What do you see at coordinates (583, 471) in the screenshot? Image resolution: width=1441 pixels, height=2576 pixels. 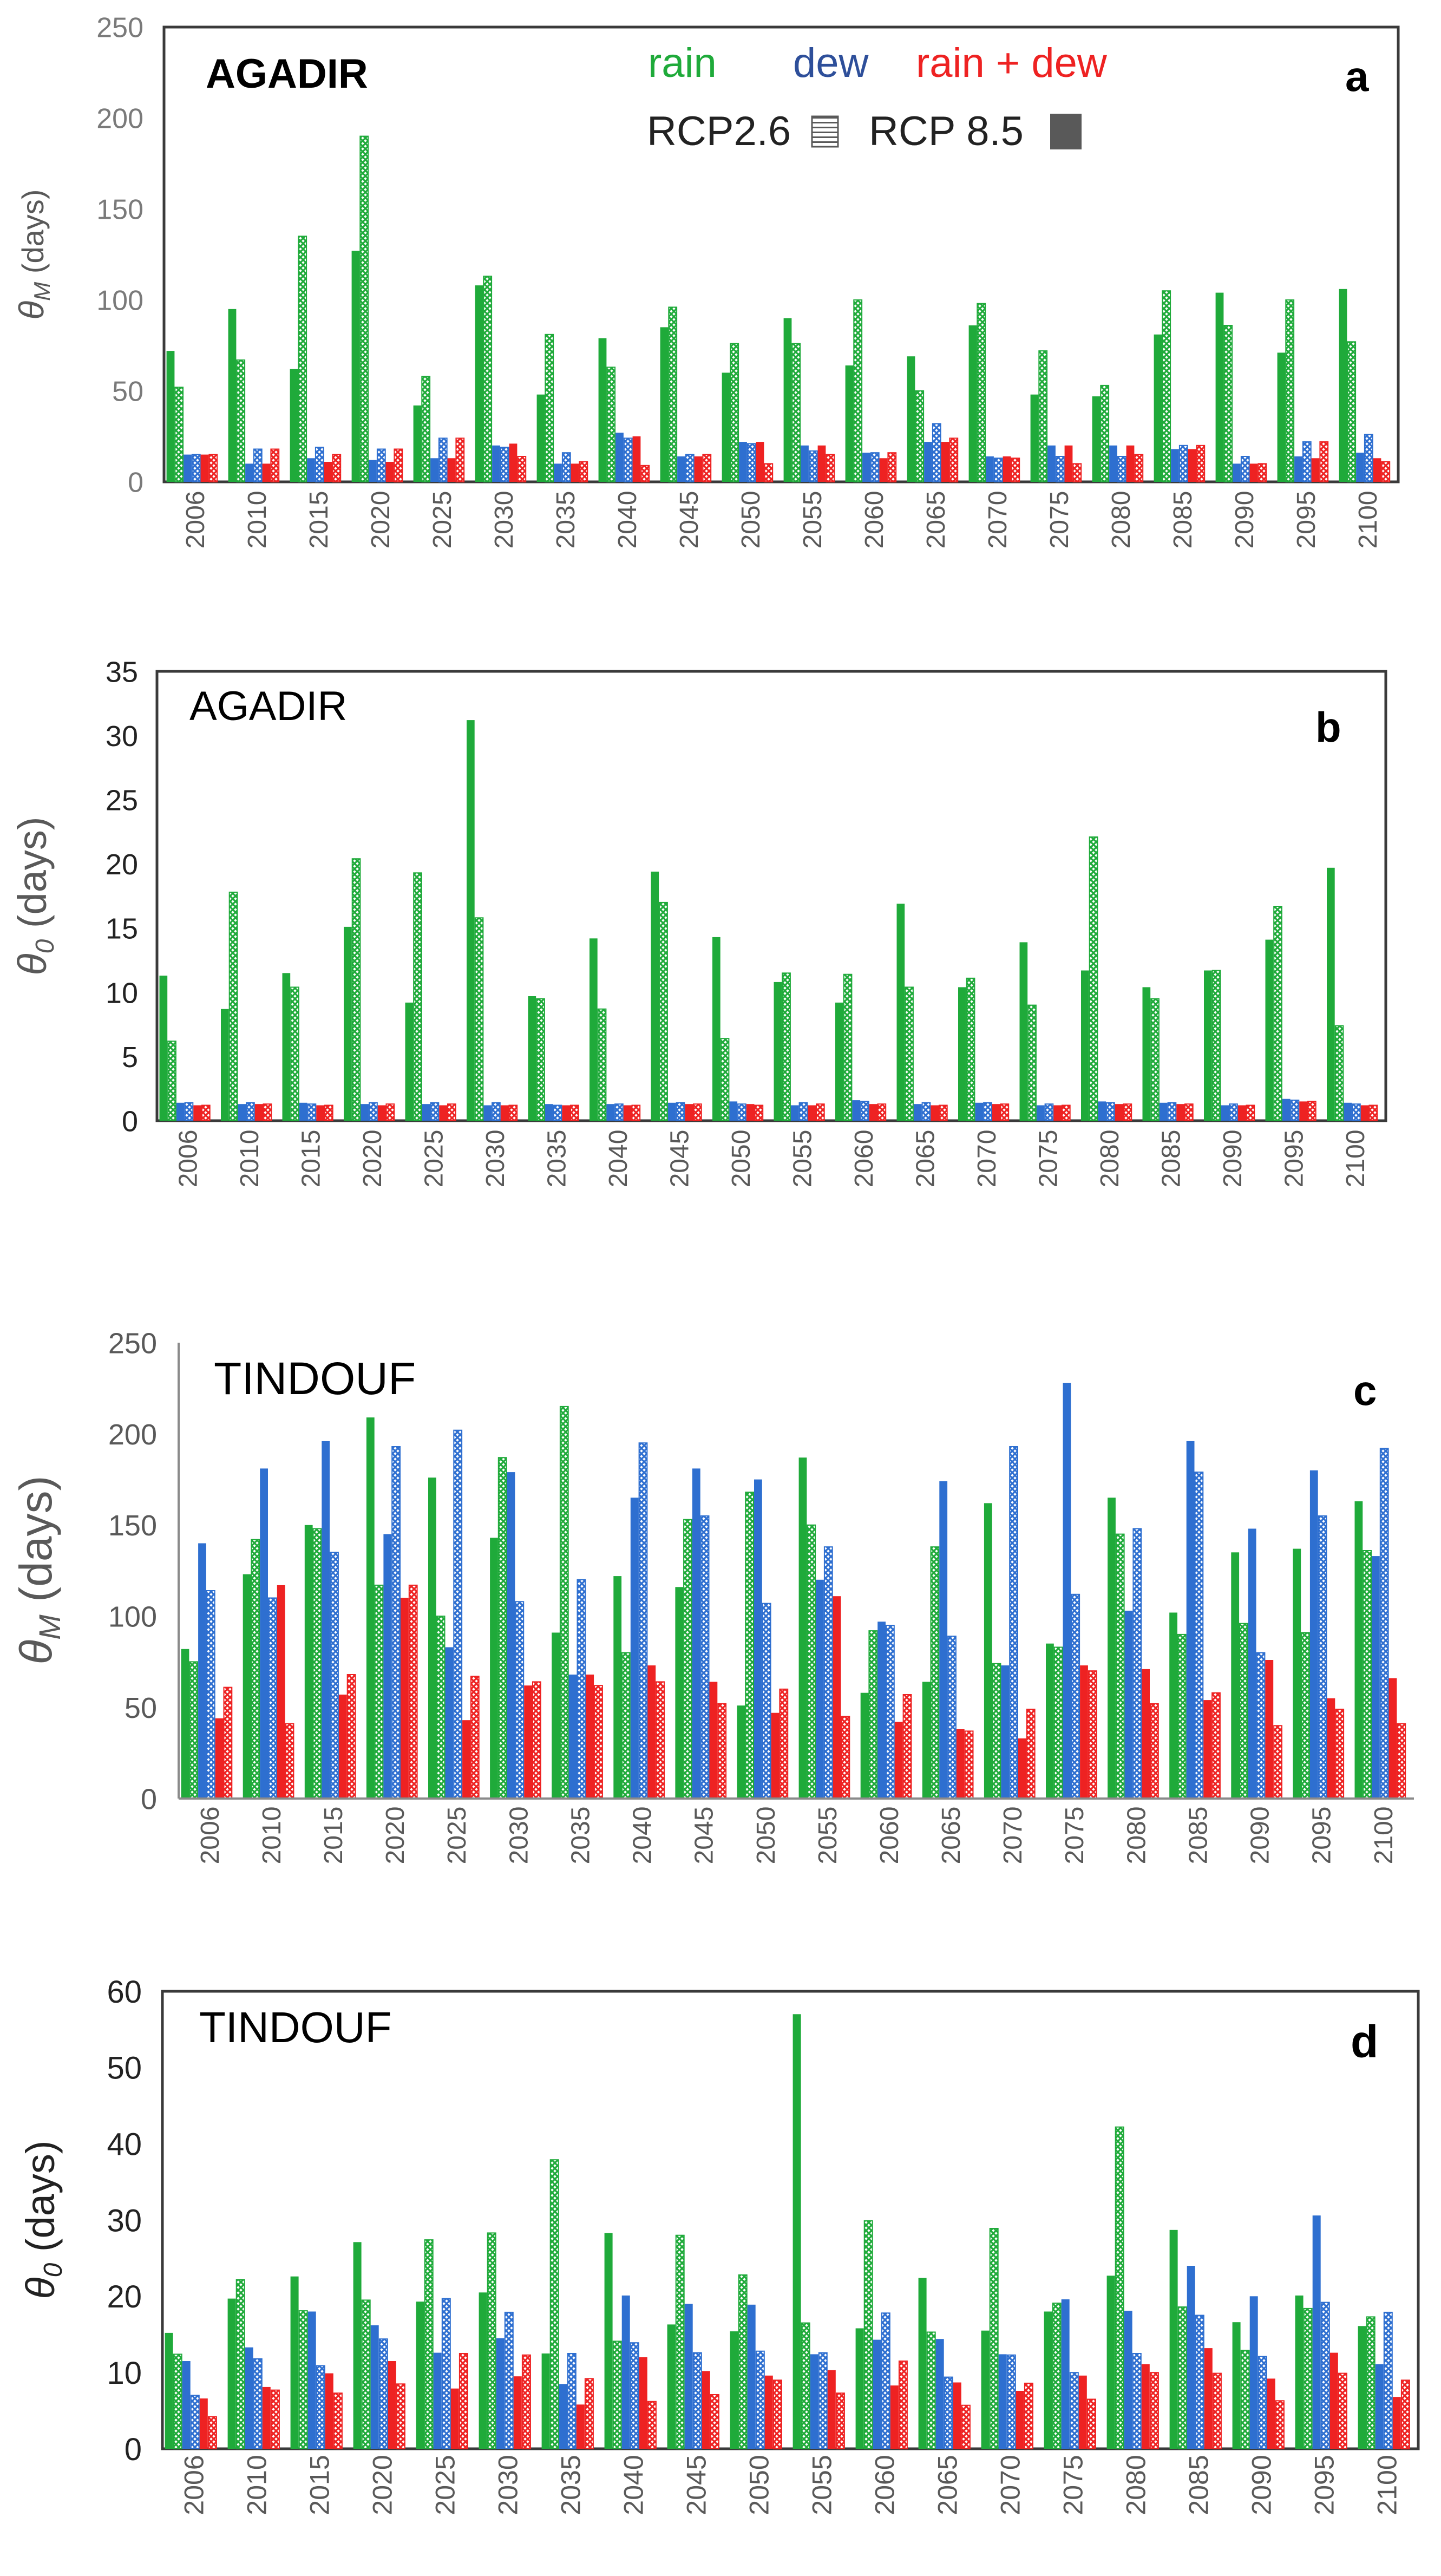 I see `bar-rain-dew-rcp26-2035` at bounding box center [583, 471].